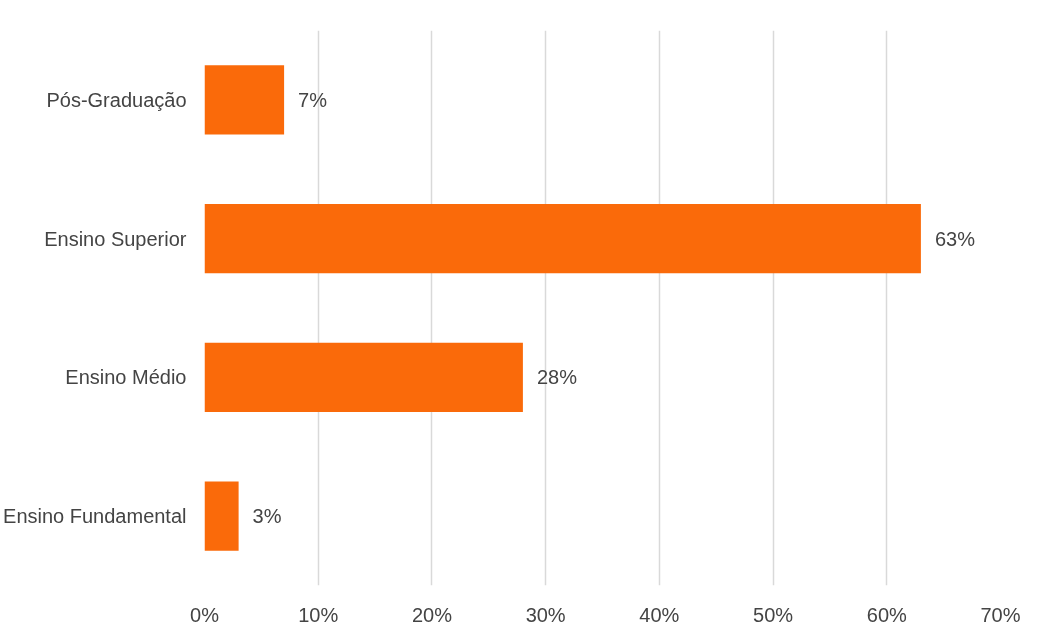 This screenshot has width=1044, height=632. I want to click on x-tick-label: 20%, so click(432, 614).